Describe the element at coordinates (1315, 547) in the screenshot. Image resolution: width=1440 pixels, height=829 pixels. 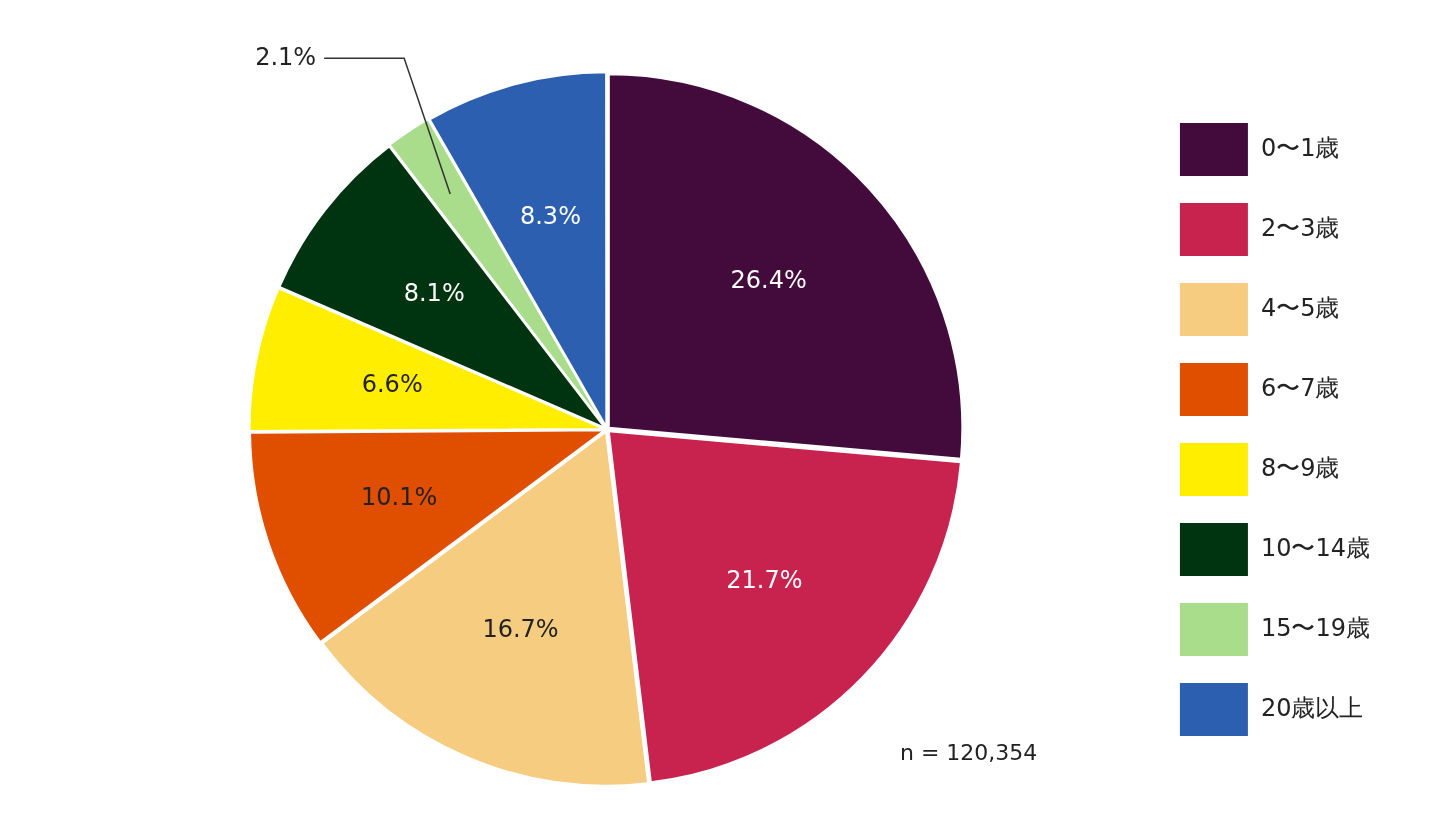
I see `legend-label: 10〜14歳` at that location.